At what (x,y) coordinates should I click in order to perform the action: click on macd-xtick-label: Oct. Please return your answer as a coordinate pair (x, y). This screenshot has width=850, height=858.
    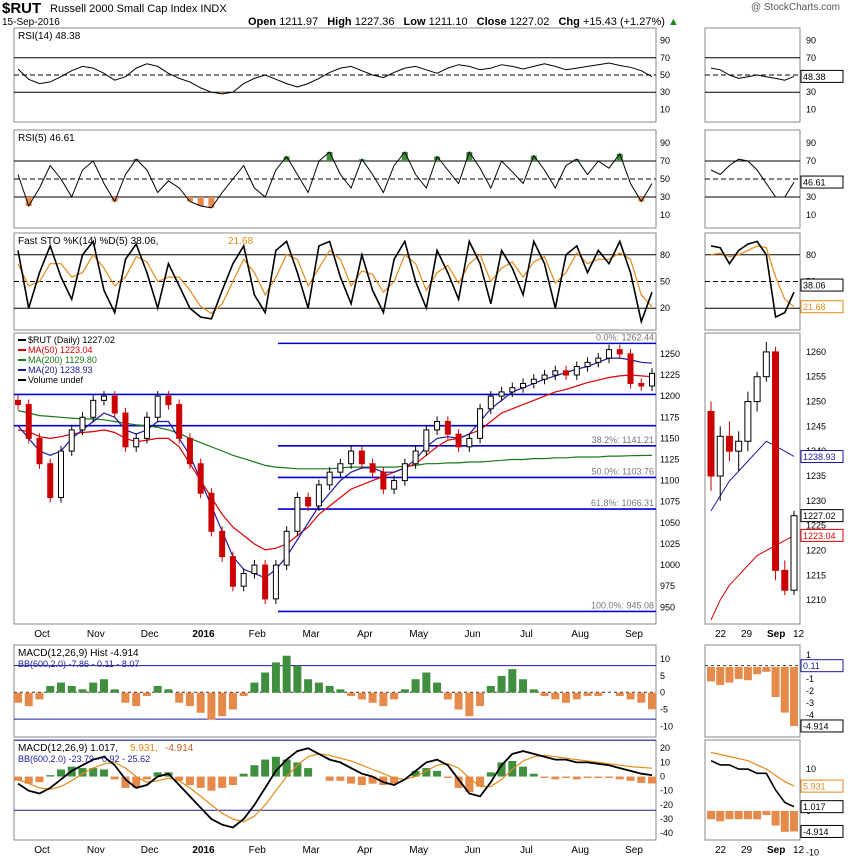
    Looking at the image, I should click on (42, 850).